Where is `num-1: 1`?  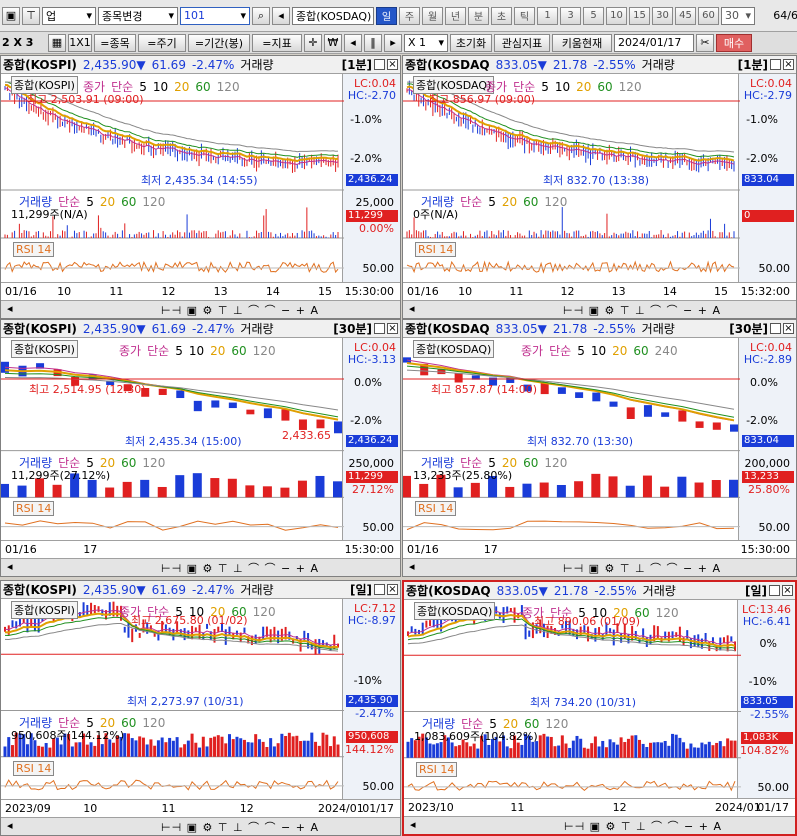
num-1: 1 is located at coordinates (547, 15).